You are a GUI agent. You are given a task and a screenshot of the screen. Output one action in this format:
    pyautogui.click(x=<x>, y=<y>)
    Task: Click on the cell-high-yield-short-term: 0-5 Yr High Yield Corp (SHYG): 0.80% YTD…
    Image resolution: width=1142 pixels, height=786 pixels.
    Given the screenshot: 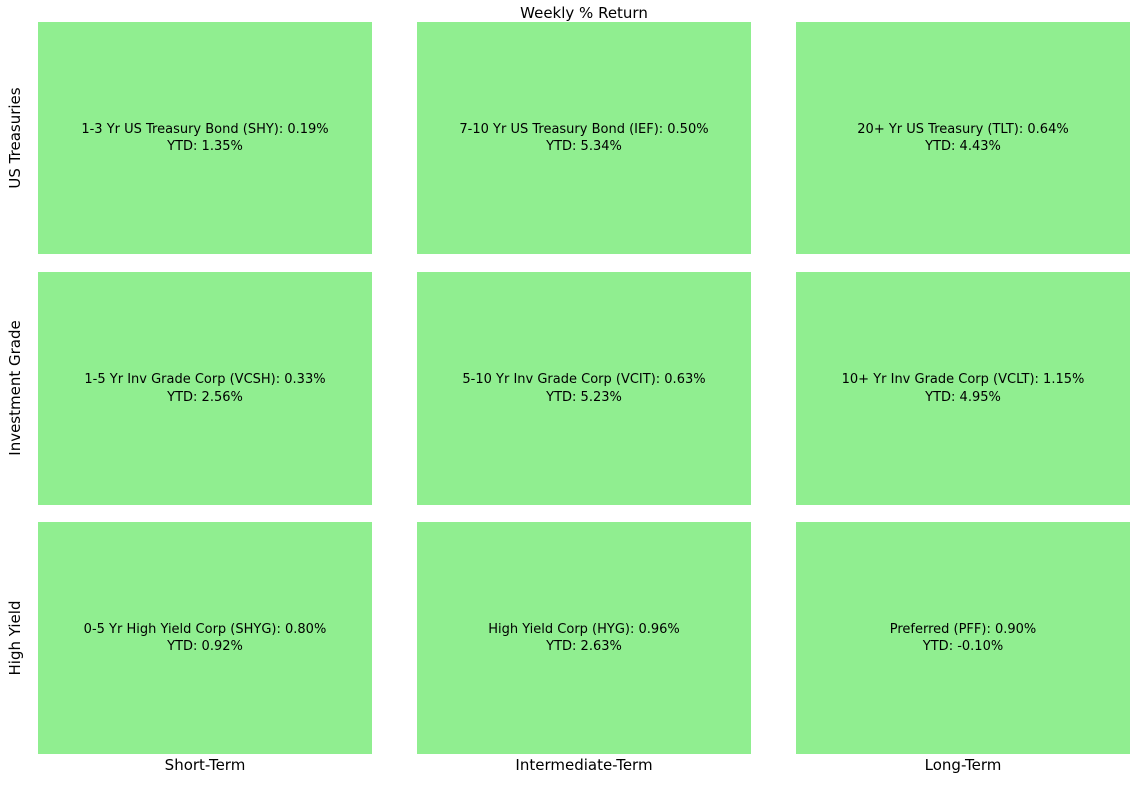 What is the action you would take?
    pyautogui.click(x=205, y=638)
    